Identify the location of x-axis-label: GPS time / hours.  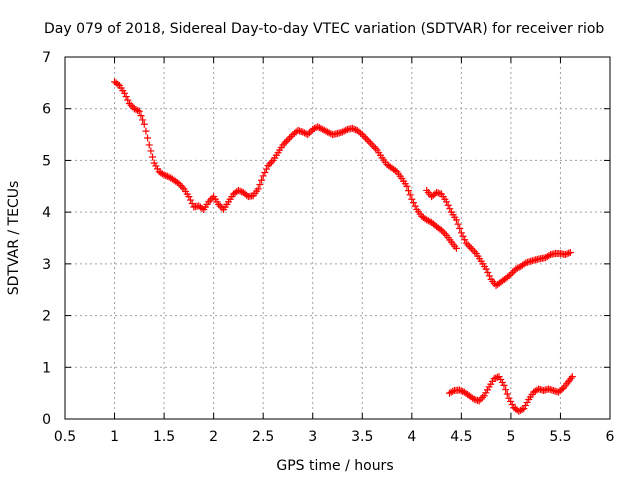
(334, 466).